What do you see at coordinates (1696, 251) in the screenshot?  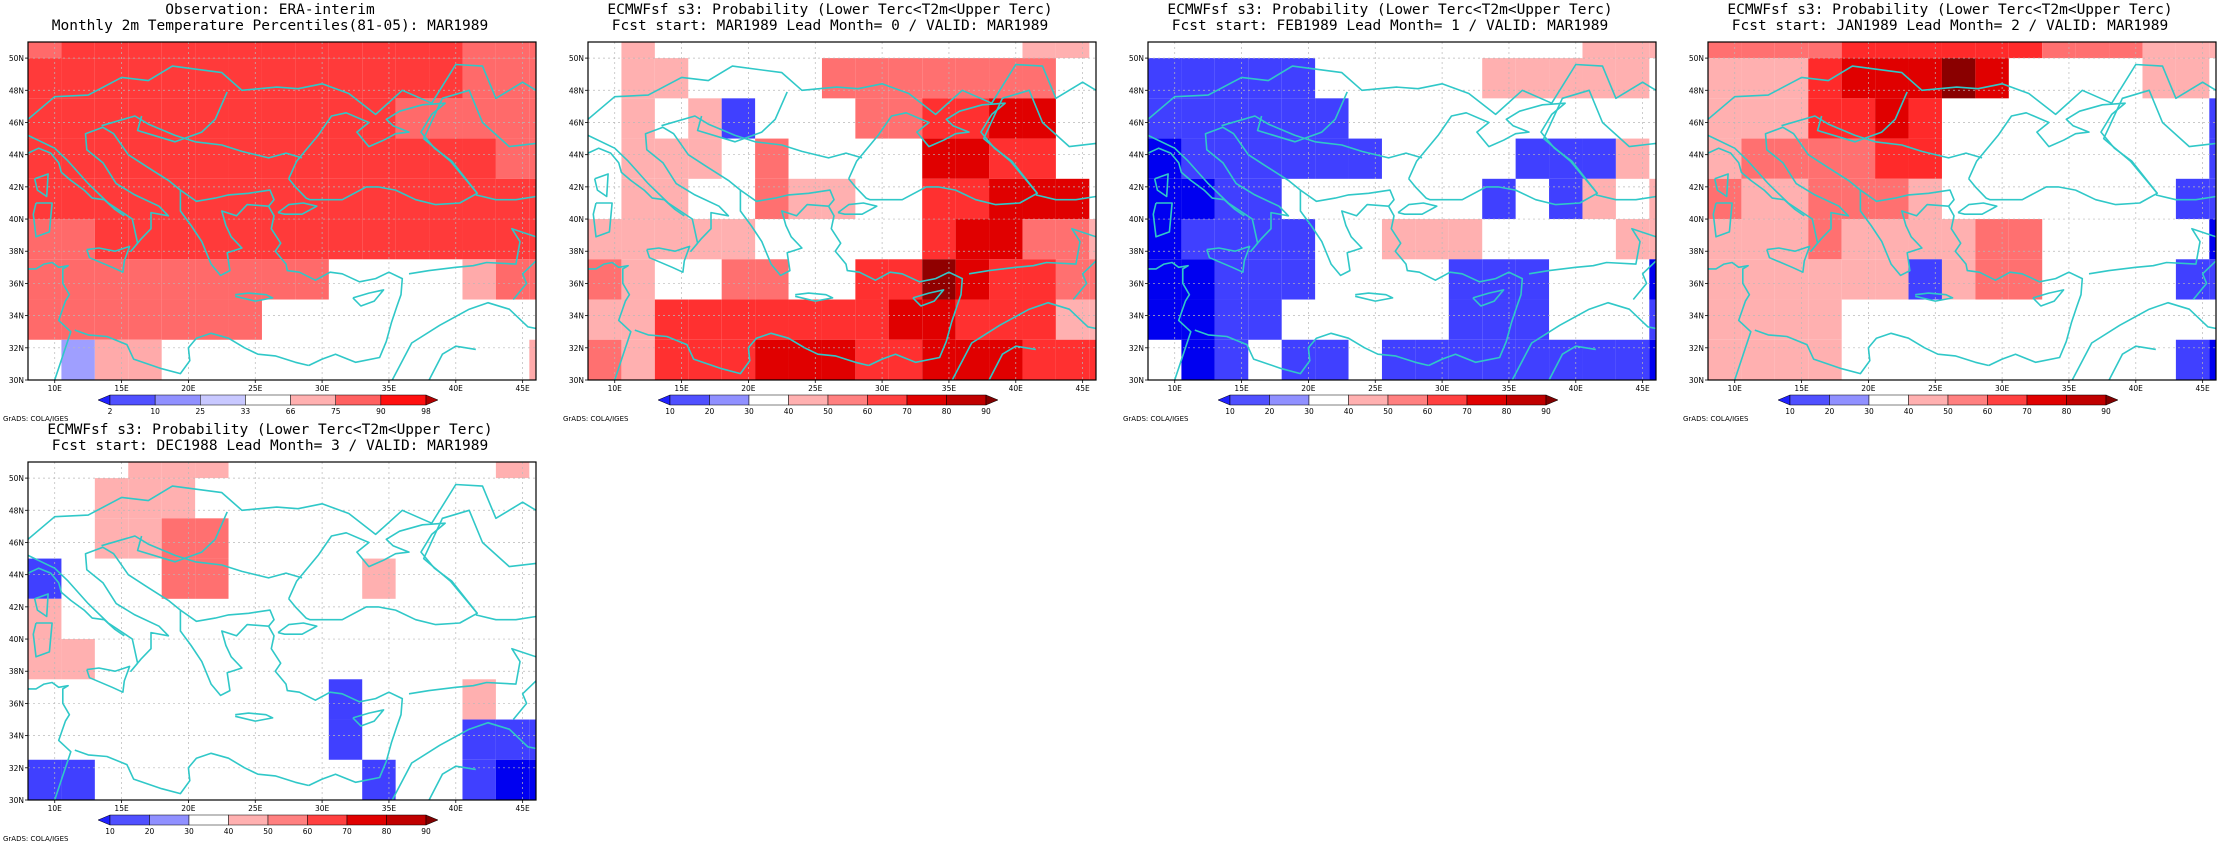 I see `lat-tick-label: 38N` at bounding box center [1696, 251].